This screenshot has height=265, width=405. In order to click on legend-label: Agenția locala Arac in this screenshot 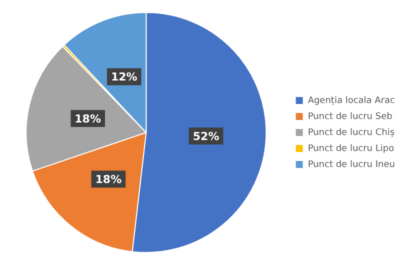, I will do `click(352, 101)`.